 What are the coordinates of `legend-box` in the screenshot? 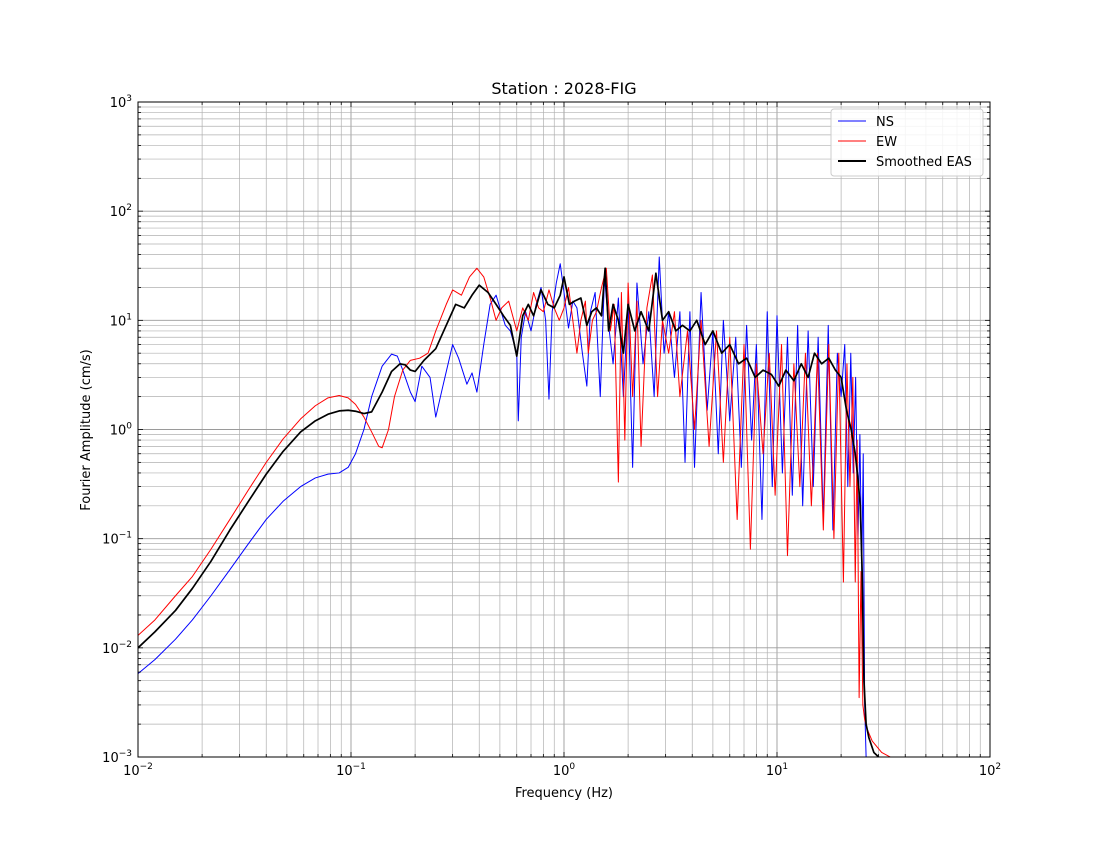 It's located at (907, 142).